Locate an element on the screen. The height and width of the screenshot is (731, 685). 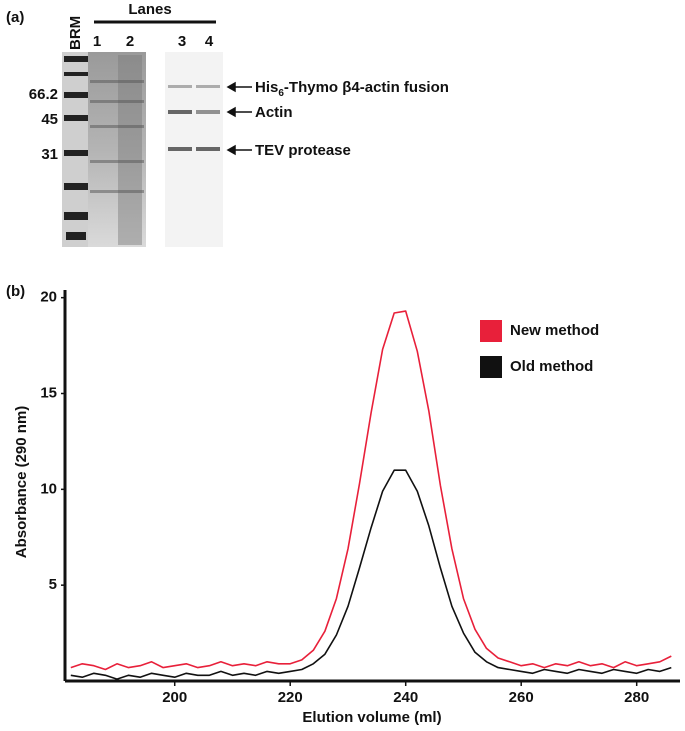
band-label-part: His is located at coordinates (266, 87).